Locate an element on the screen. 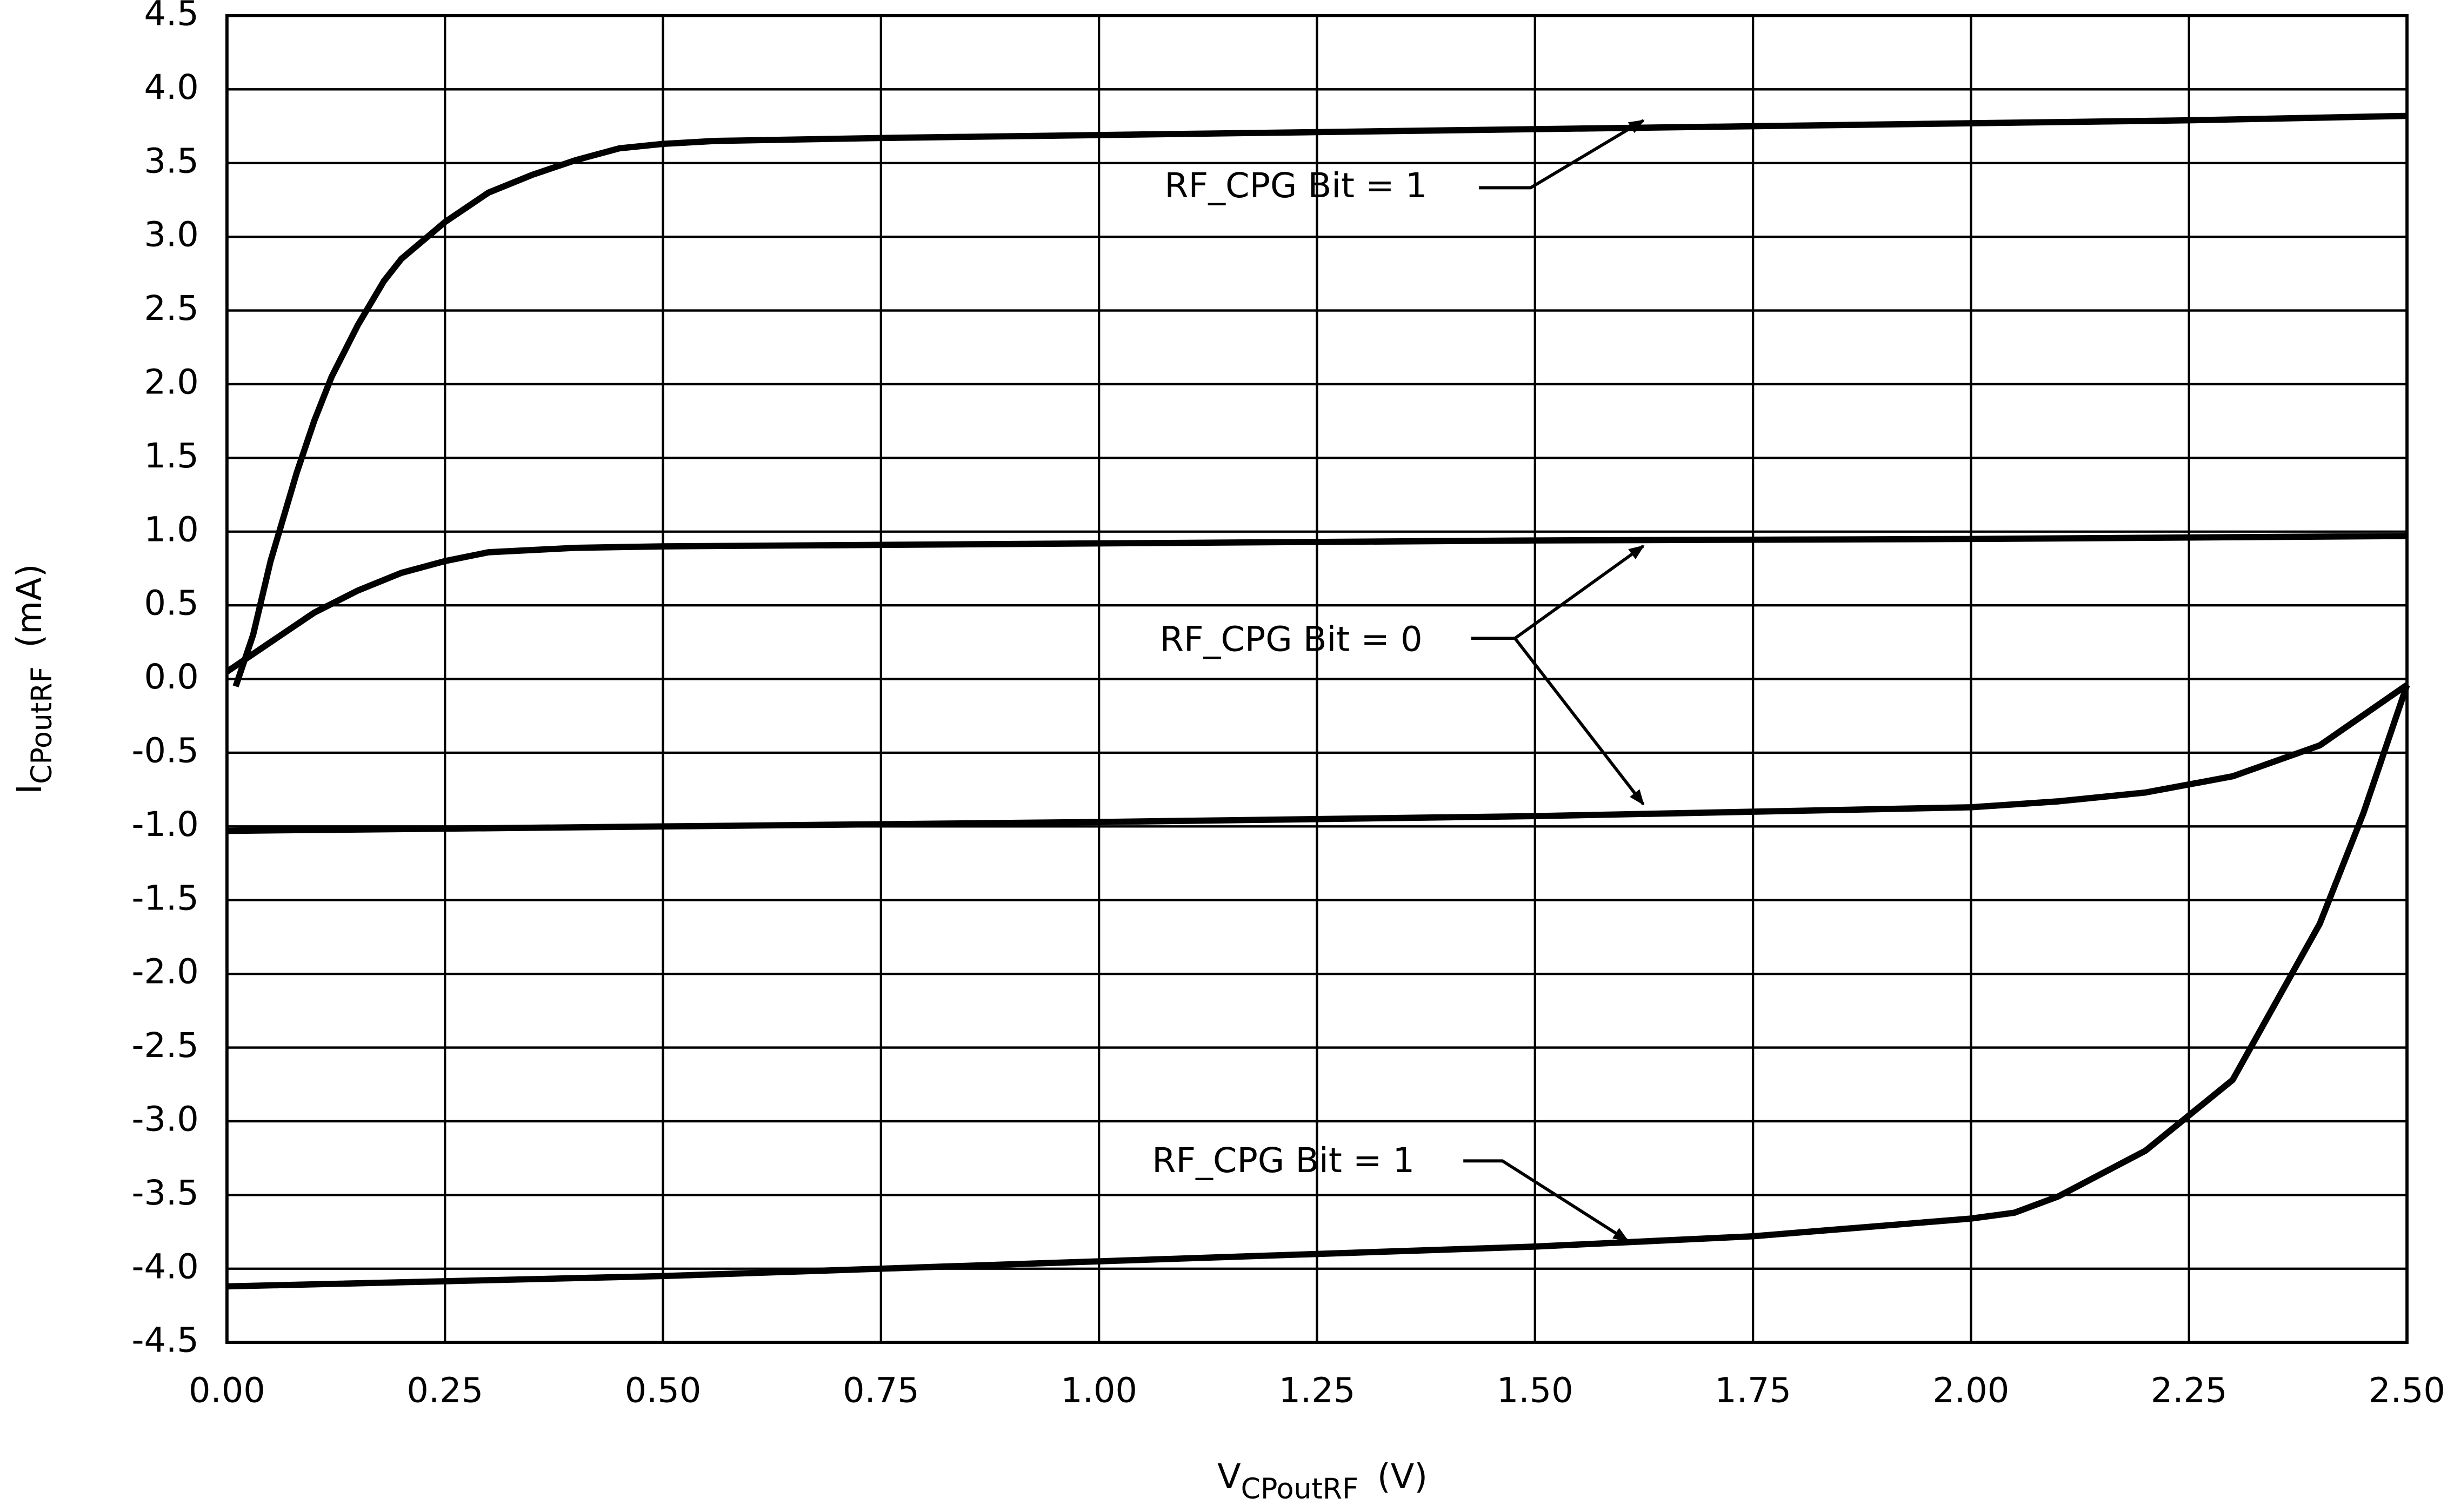  y-tick-label: -4.0 is located at coordinates (165, 1267).